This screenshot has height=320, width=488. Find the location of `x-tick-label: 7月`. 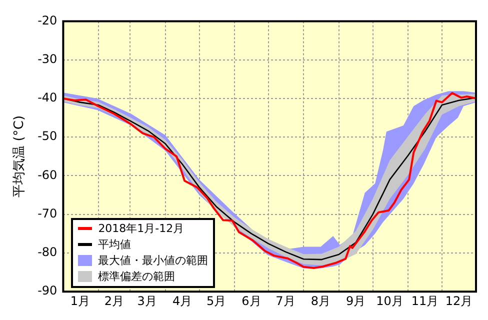

x-tick-label: 7月 is located at coordinates (286, 301).